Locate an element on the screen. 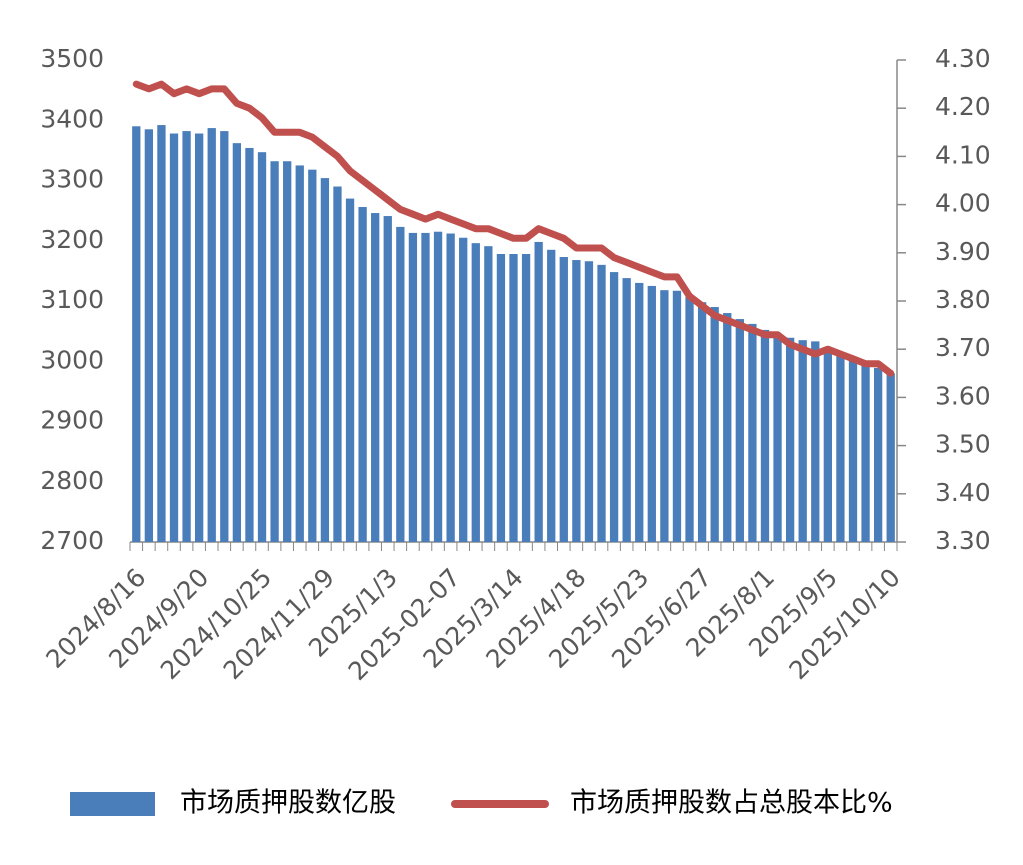 This screenshot has width=1023, height=865. y-tick-label: 3100 is located at coordinates (72, 299).